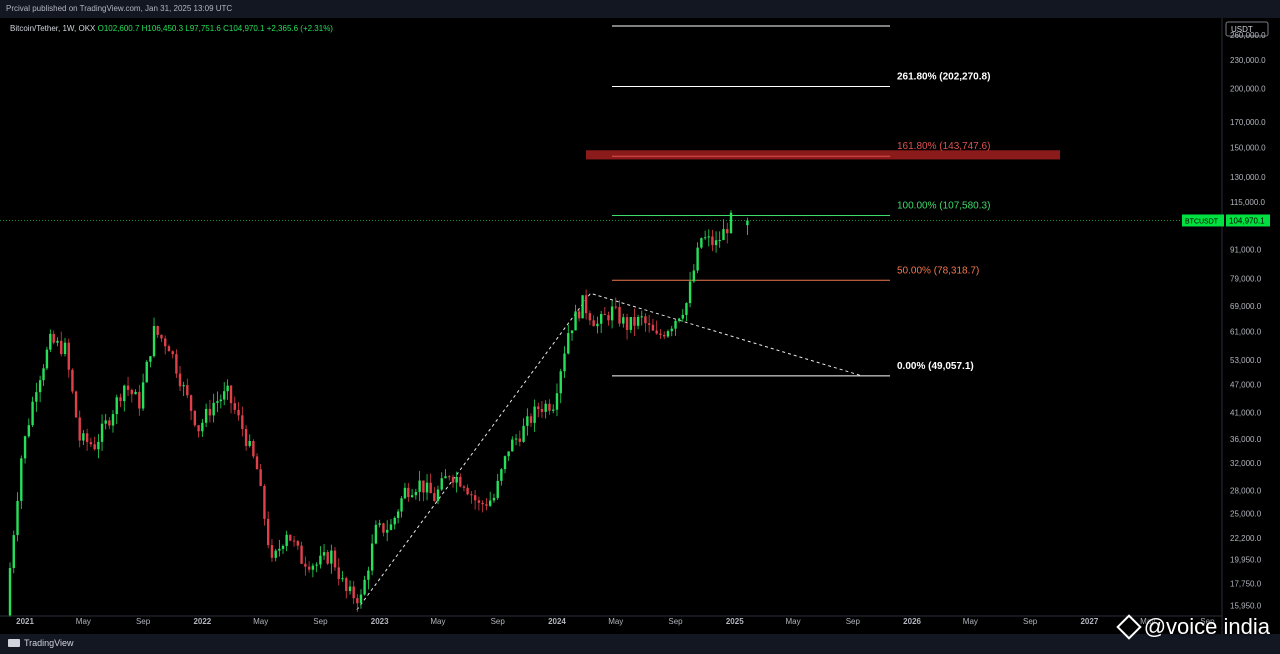 The width and height of the screenshot is (1280, 654). Describe the element at coordinates (1248, 89) in the screenshot. I see `price-tick-label: 200,000.0` at that location.